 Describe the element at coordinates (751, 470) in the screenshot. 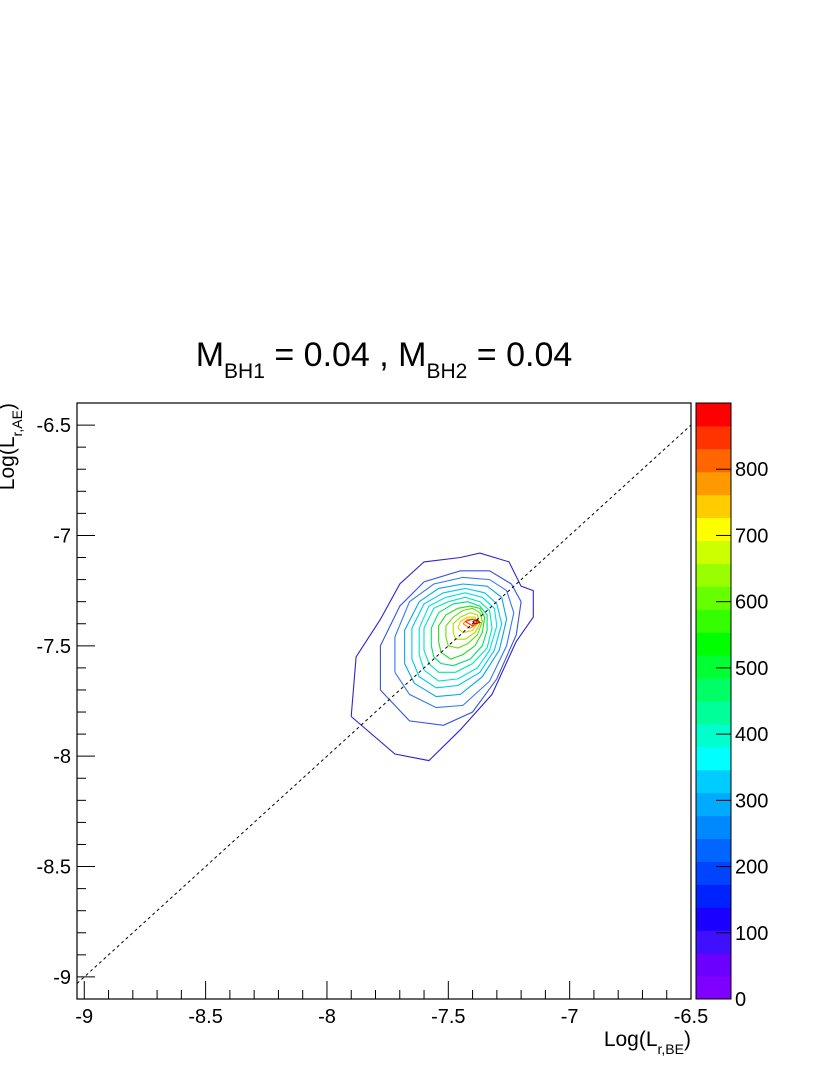

I see `color-scale-label: 800` at that location.